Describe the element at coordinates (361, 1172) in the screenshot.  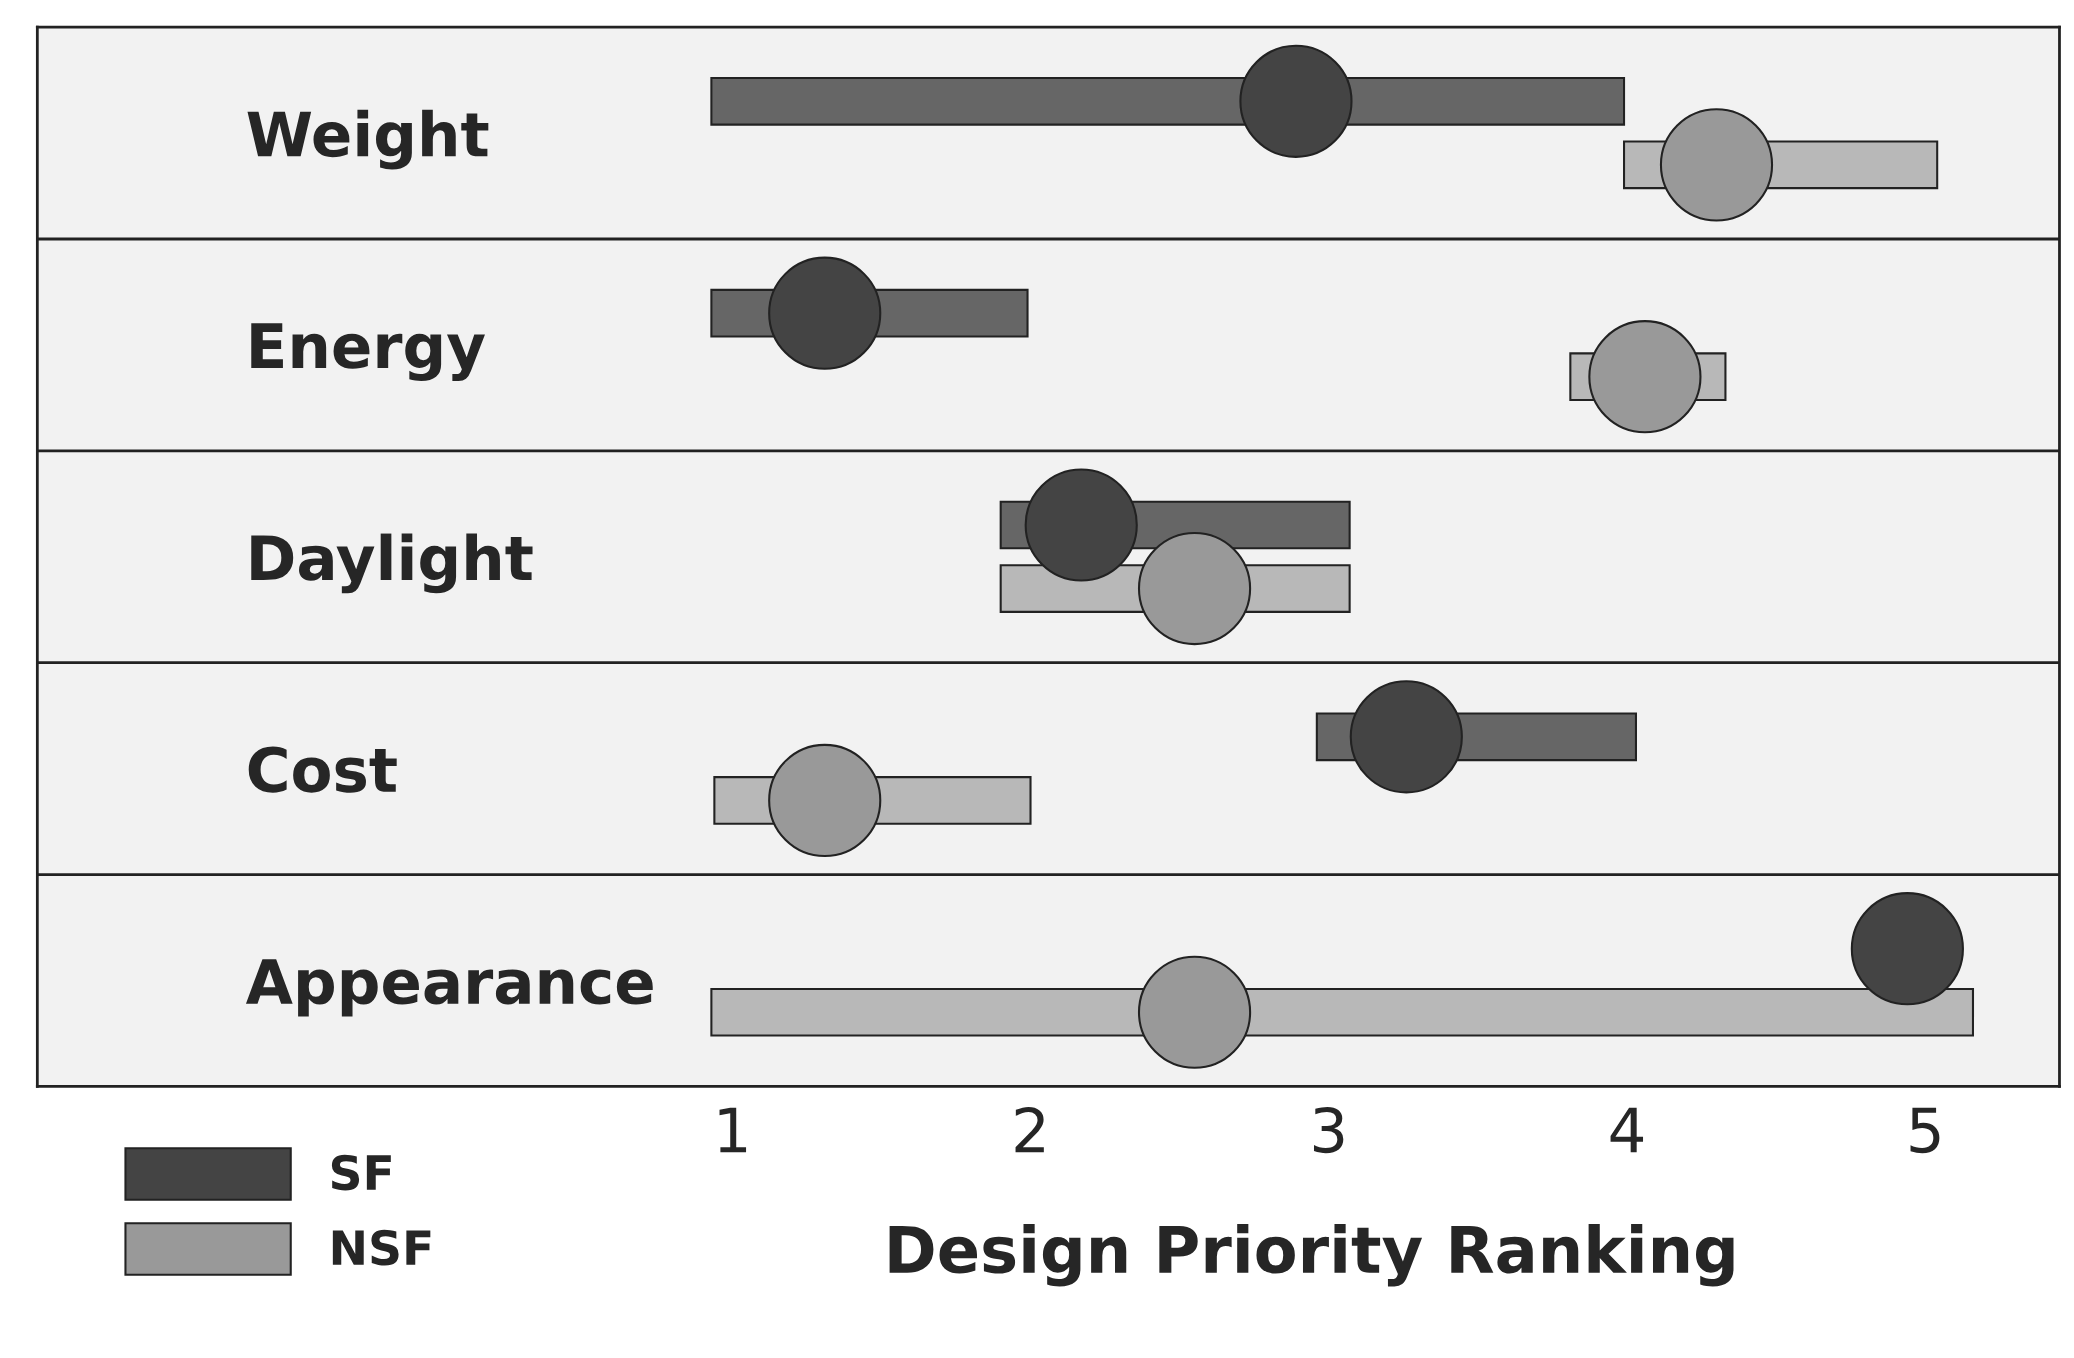
I see `legend-label: SF` at that location.